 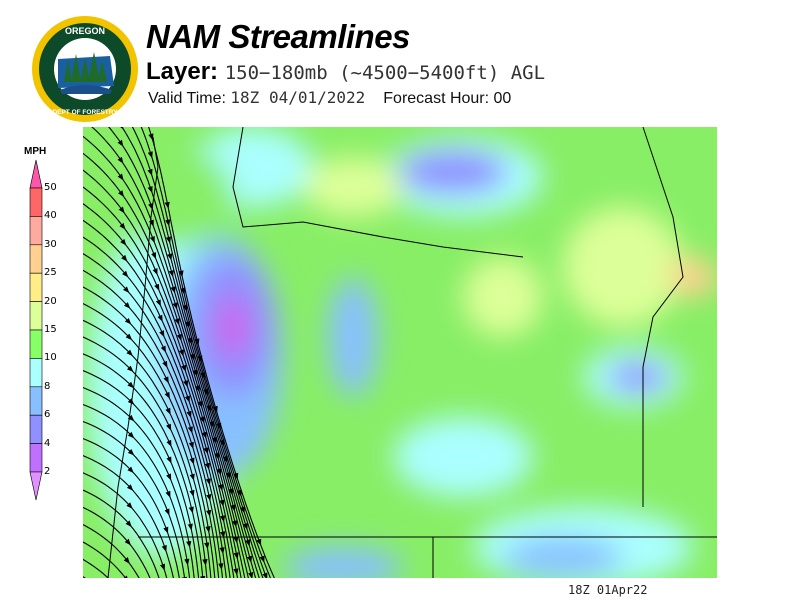 I want to click on valid-label: Valid Time:, so click(x=187, y=98).